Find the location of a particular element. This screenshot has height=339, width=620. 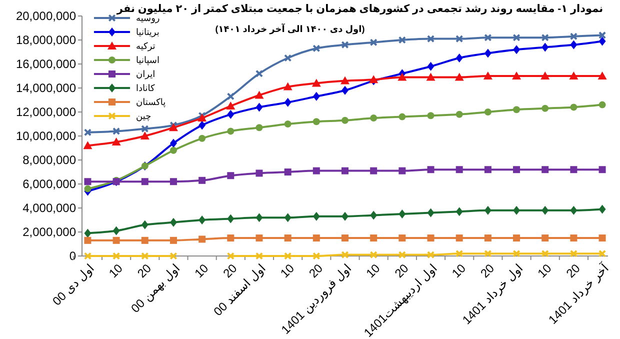

y-tick-label: 14,000,000 is located at coordinates (46, 88).